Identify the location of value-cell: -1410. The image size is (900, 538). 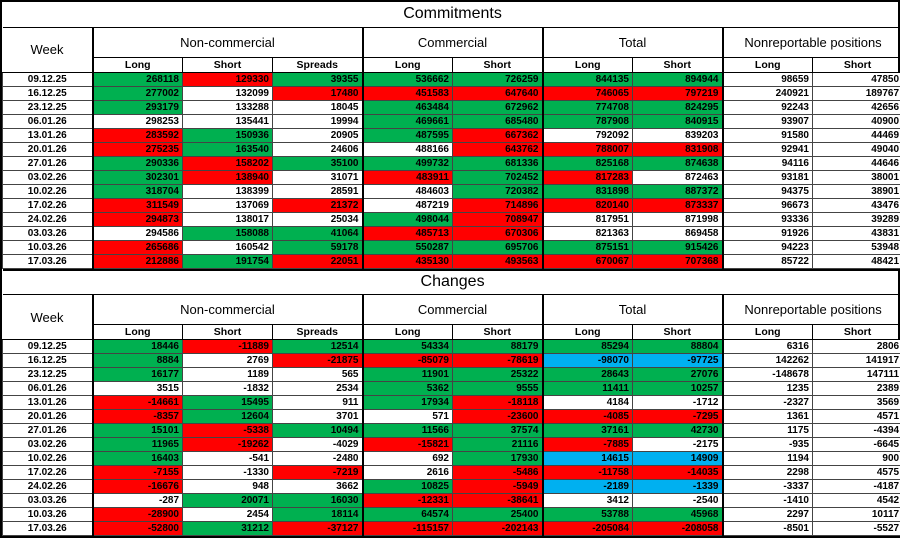
(768, 501).